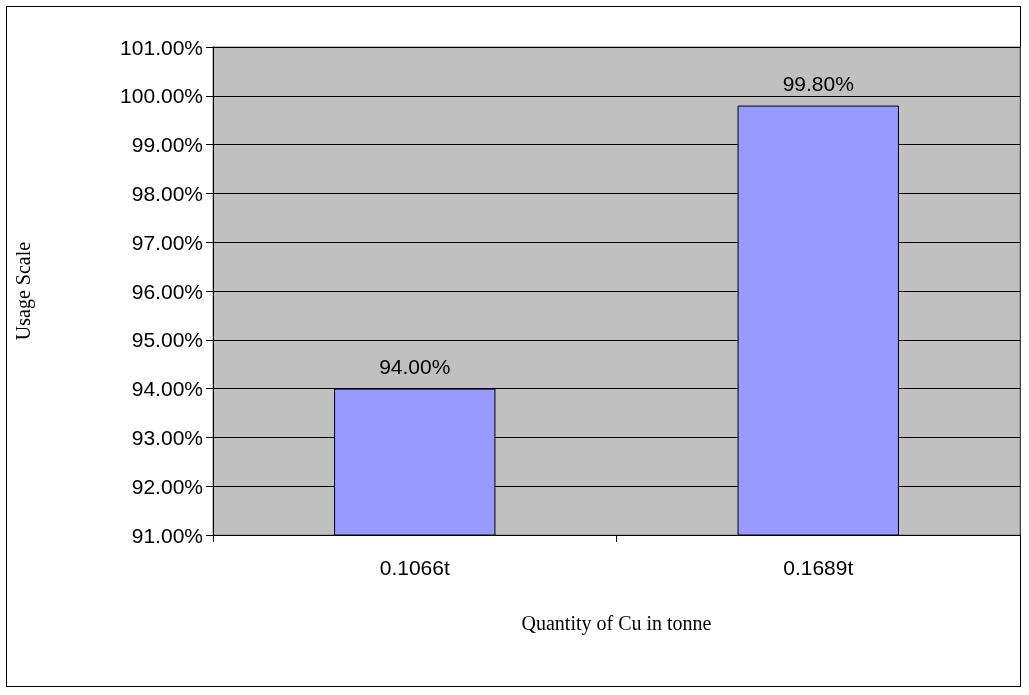 This screenshot has height=695, width=1029. What do you see at coordinates (167, 291) in the screenshot?
I see `y-tick-label: 96.00%` at bounding box center [167, 291].